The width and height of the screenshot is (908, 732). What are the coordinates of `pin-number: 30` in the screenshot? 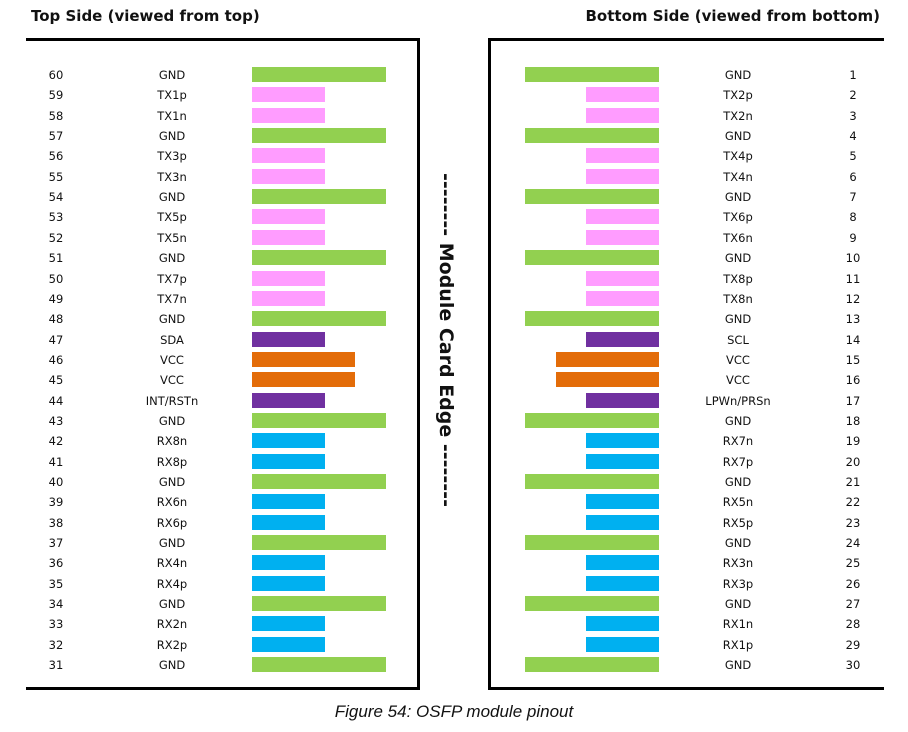 It's located at (853, 665).